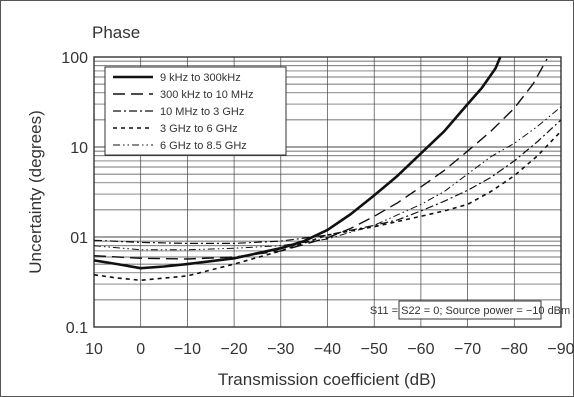 The image size is (574, 397). I want to click on x-tick-label: −20, so click(234, 349).